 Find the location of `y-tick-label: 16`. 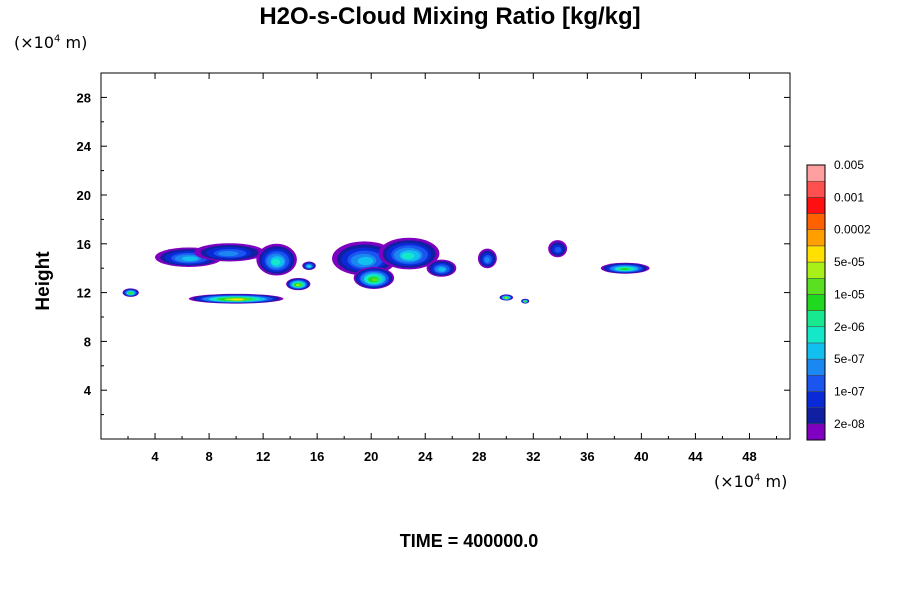

y-tick-label: 16 is located at coordinates (84, 244).